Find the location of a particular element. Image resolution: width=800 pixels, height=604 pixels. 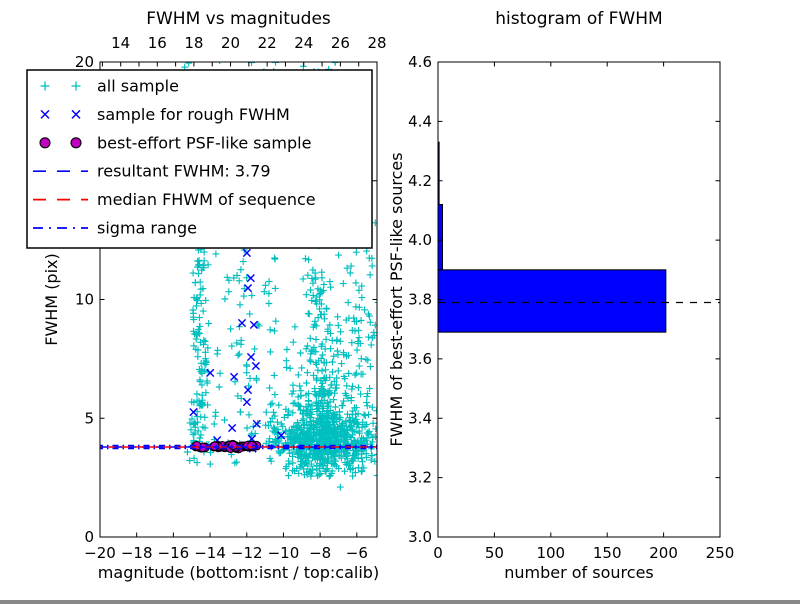

legend-item-label: median FHWM of sequence is located at coordinates (206, 199).